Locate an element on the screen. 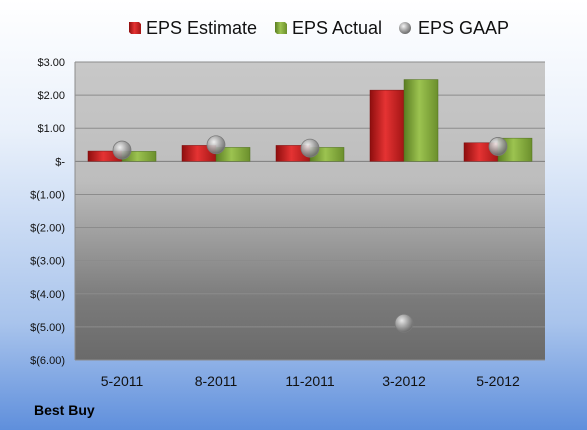 This screenshot has width=587, height=430. y-tick-label: $(4.00) is located at coordinates (47, 295).